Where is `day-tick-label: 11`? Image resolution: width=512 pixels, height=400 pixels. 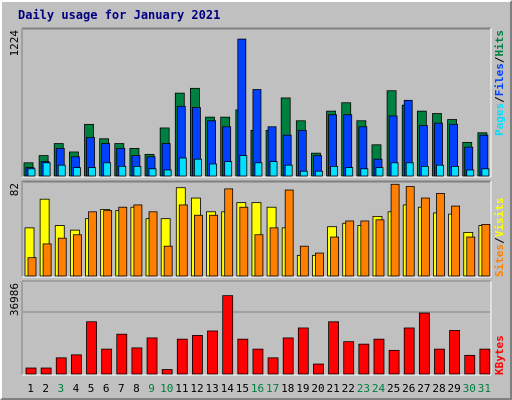 day-tick-label: 11 is located at coordinates (181, 388).